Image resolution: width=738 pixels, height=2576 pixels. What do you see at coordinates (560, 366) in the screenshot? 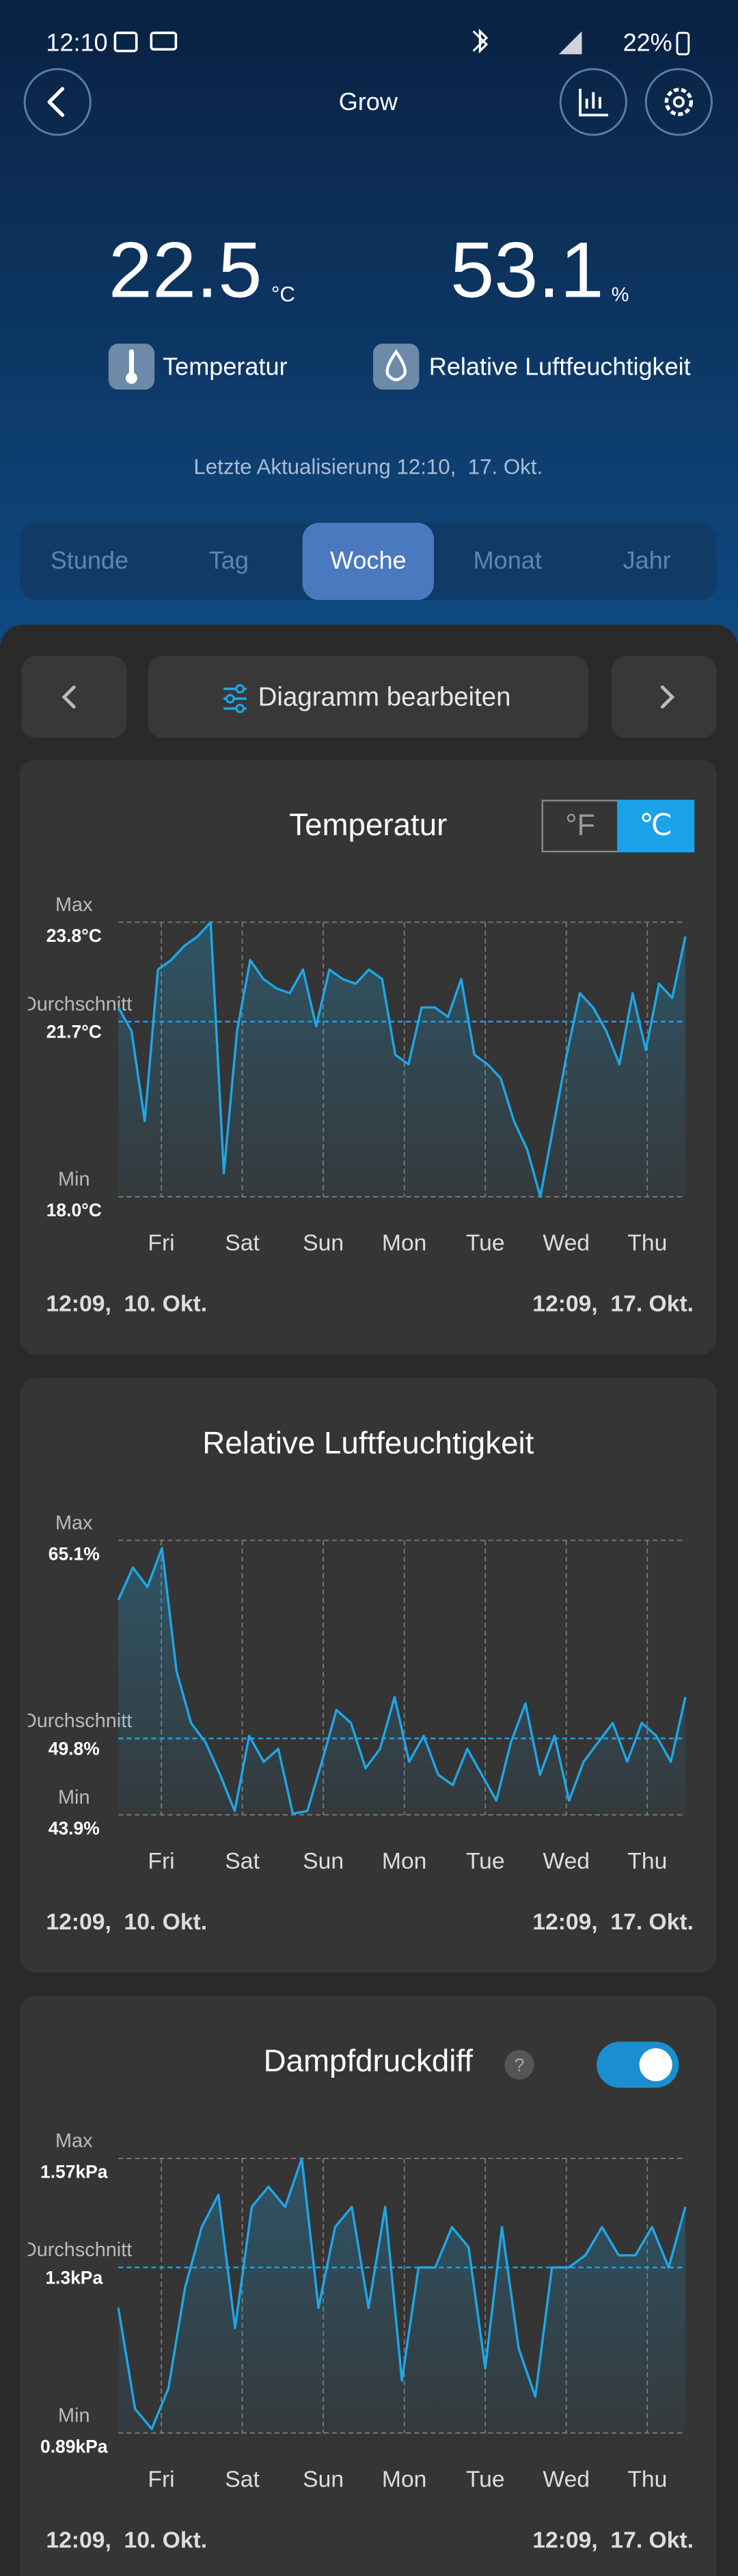
I see `humidity-label: Relative Luftfeuchtigkeit` at bounding box center [560, 366].